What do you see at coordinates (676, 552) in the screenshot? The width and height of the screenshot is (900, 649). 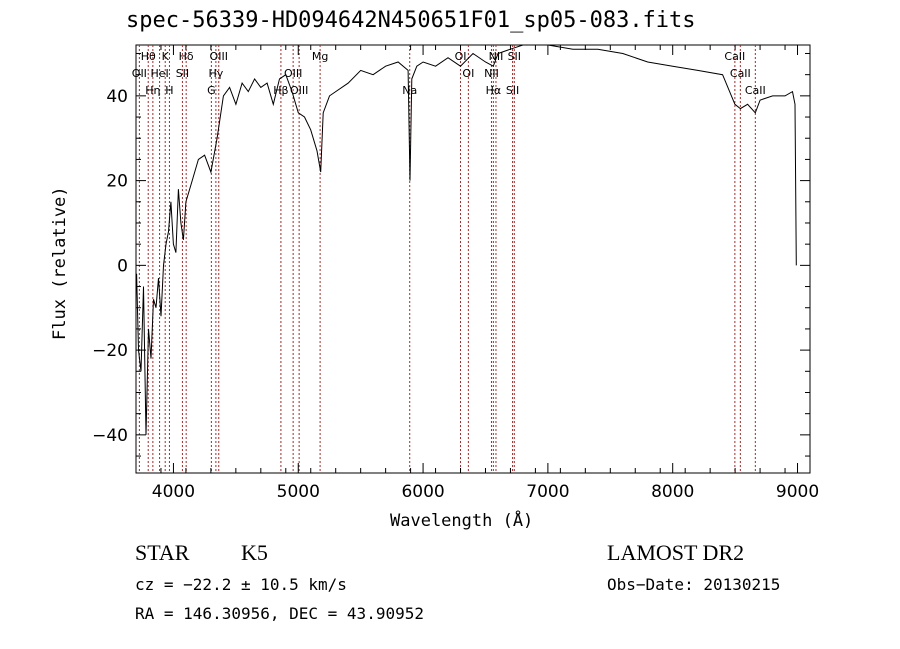 I see `survey-name: LAMOST DR2` at bounding box center [676, 552].